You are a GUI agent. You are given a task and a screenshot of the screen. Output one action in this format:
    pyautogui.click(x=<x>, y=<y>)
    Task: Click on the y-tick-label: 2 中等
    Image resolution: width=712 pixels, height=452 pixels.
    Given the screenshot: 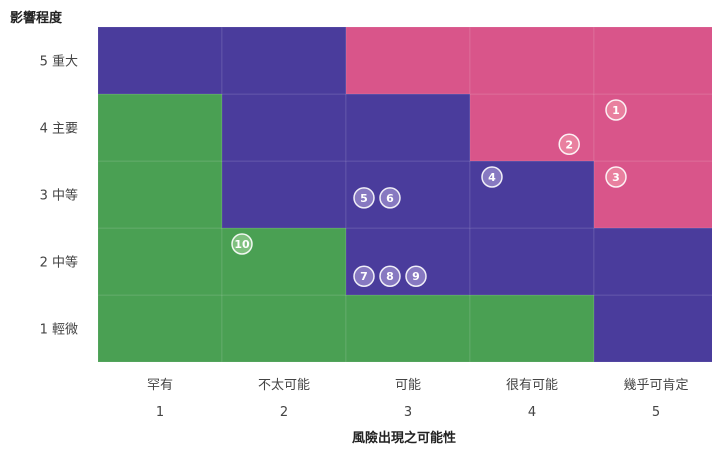 What is the action you would take?
    pyautogui.click(x=59, y=263)
    